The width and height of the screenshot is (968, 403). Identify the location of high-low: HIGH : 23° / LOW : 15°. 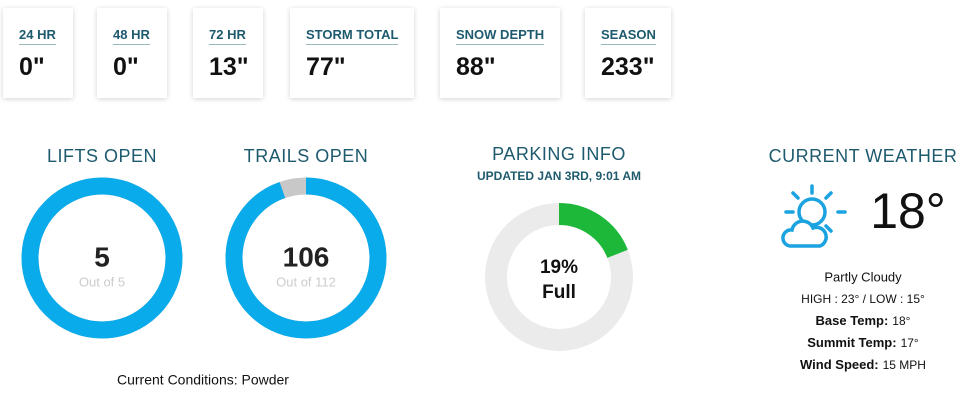
(863, 299).